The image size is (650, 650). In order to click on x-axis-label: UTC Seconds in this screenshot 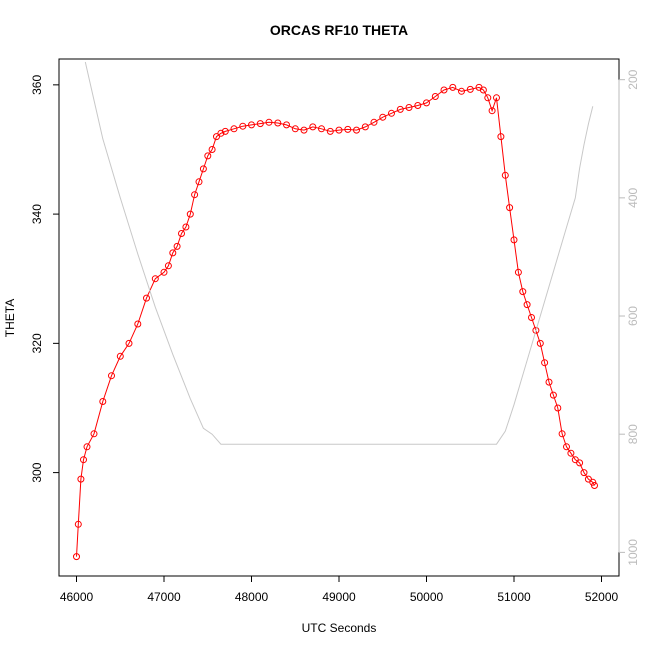, I will do `click(339, 628)`.